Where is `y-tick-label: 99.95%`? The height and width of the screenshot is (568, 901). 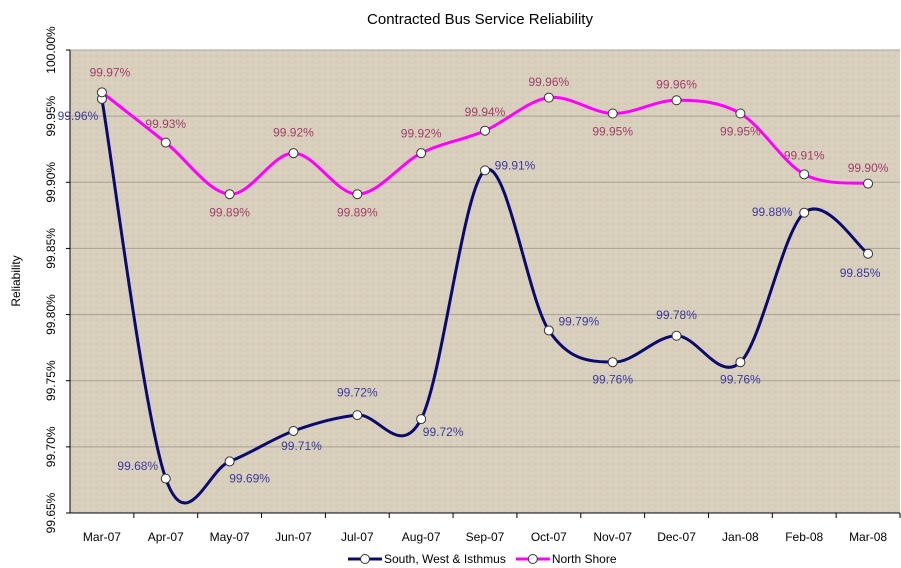
y-tick-label: 99.95% is located at coordinates (51, 115).